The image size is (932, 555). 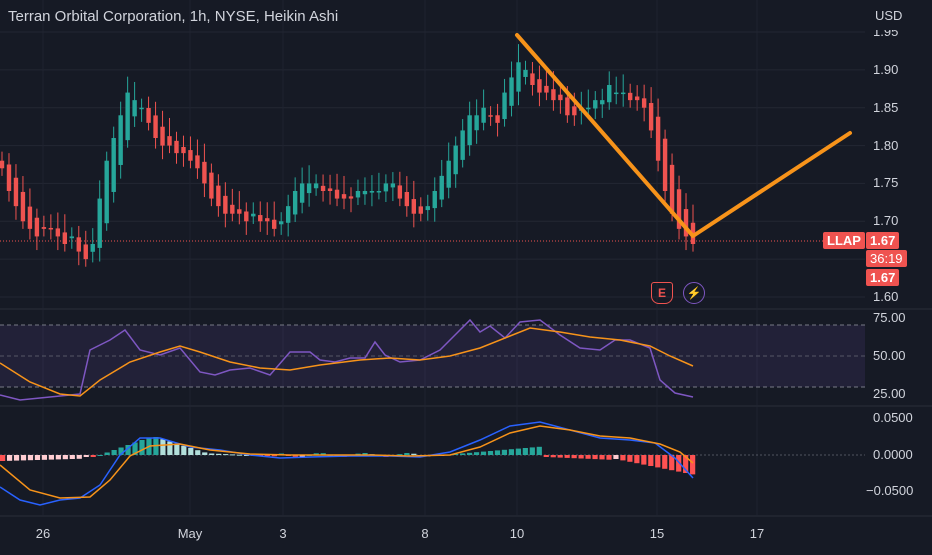 What do you see at coordinates (757, 533) in the screenshot?
I see `time-tick-label: 17` at bounding box center [757, 533].